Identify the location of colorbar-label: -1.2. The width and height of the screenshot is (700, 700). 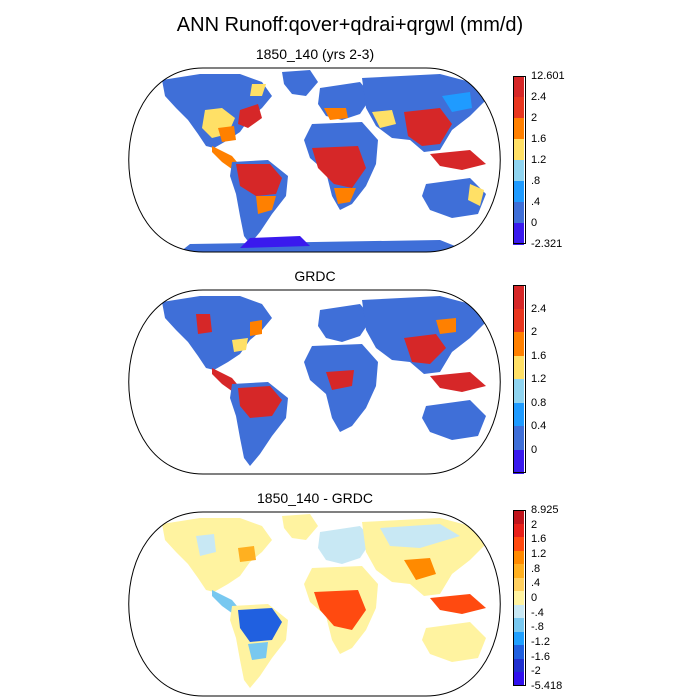
(540, 642).